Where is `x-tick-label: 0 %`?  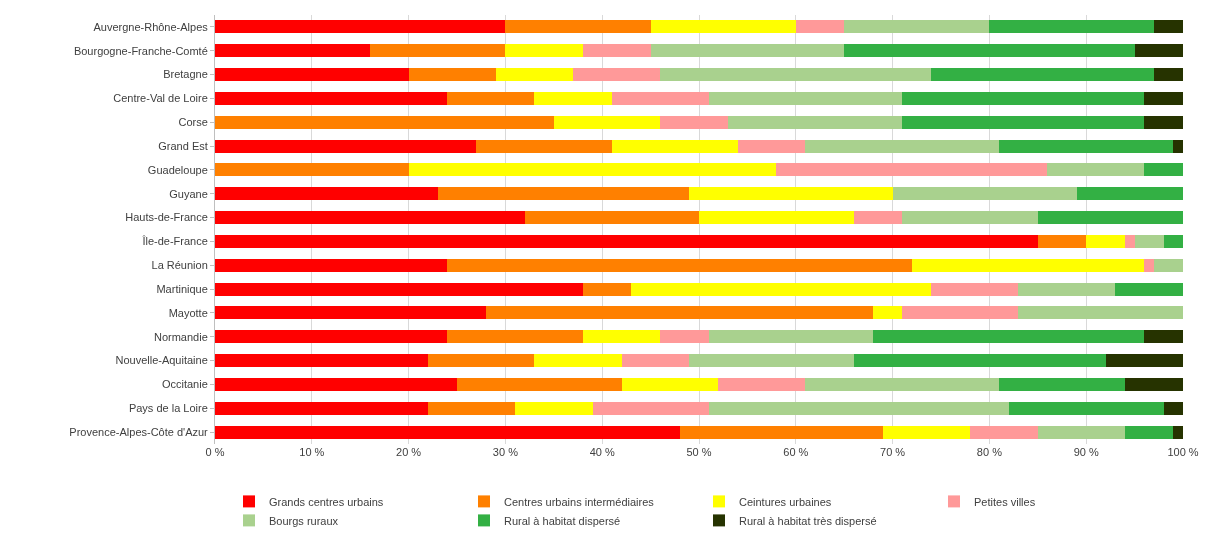 x-tick-label: 0 % is located at coordinates (215, 452).